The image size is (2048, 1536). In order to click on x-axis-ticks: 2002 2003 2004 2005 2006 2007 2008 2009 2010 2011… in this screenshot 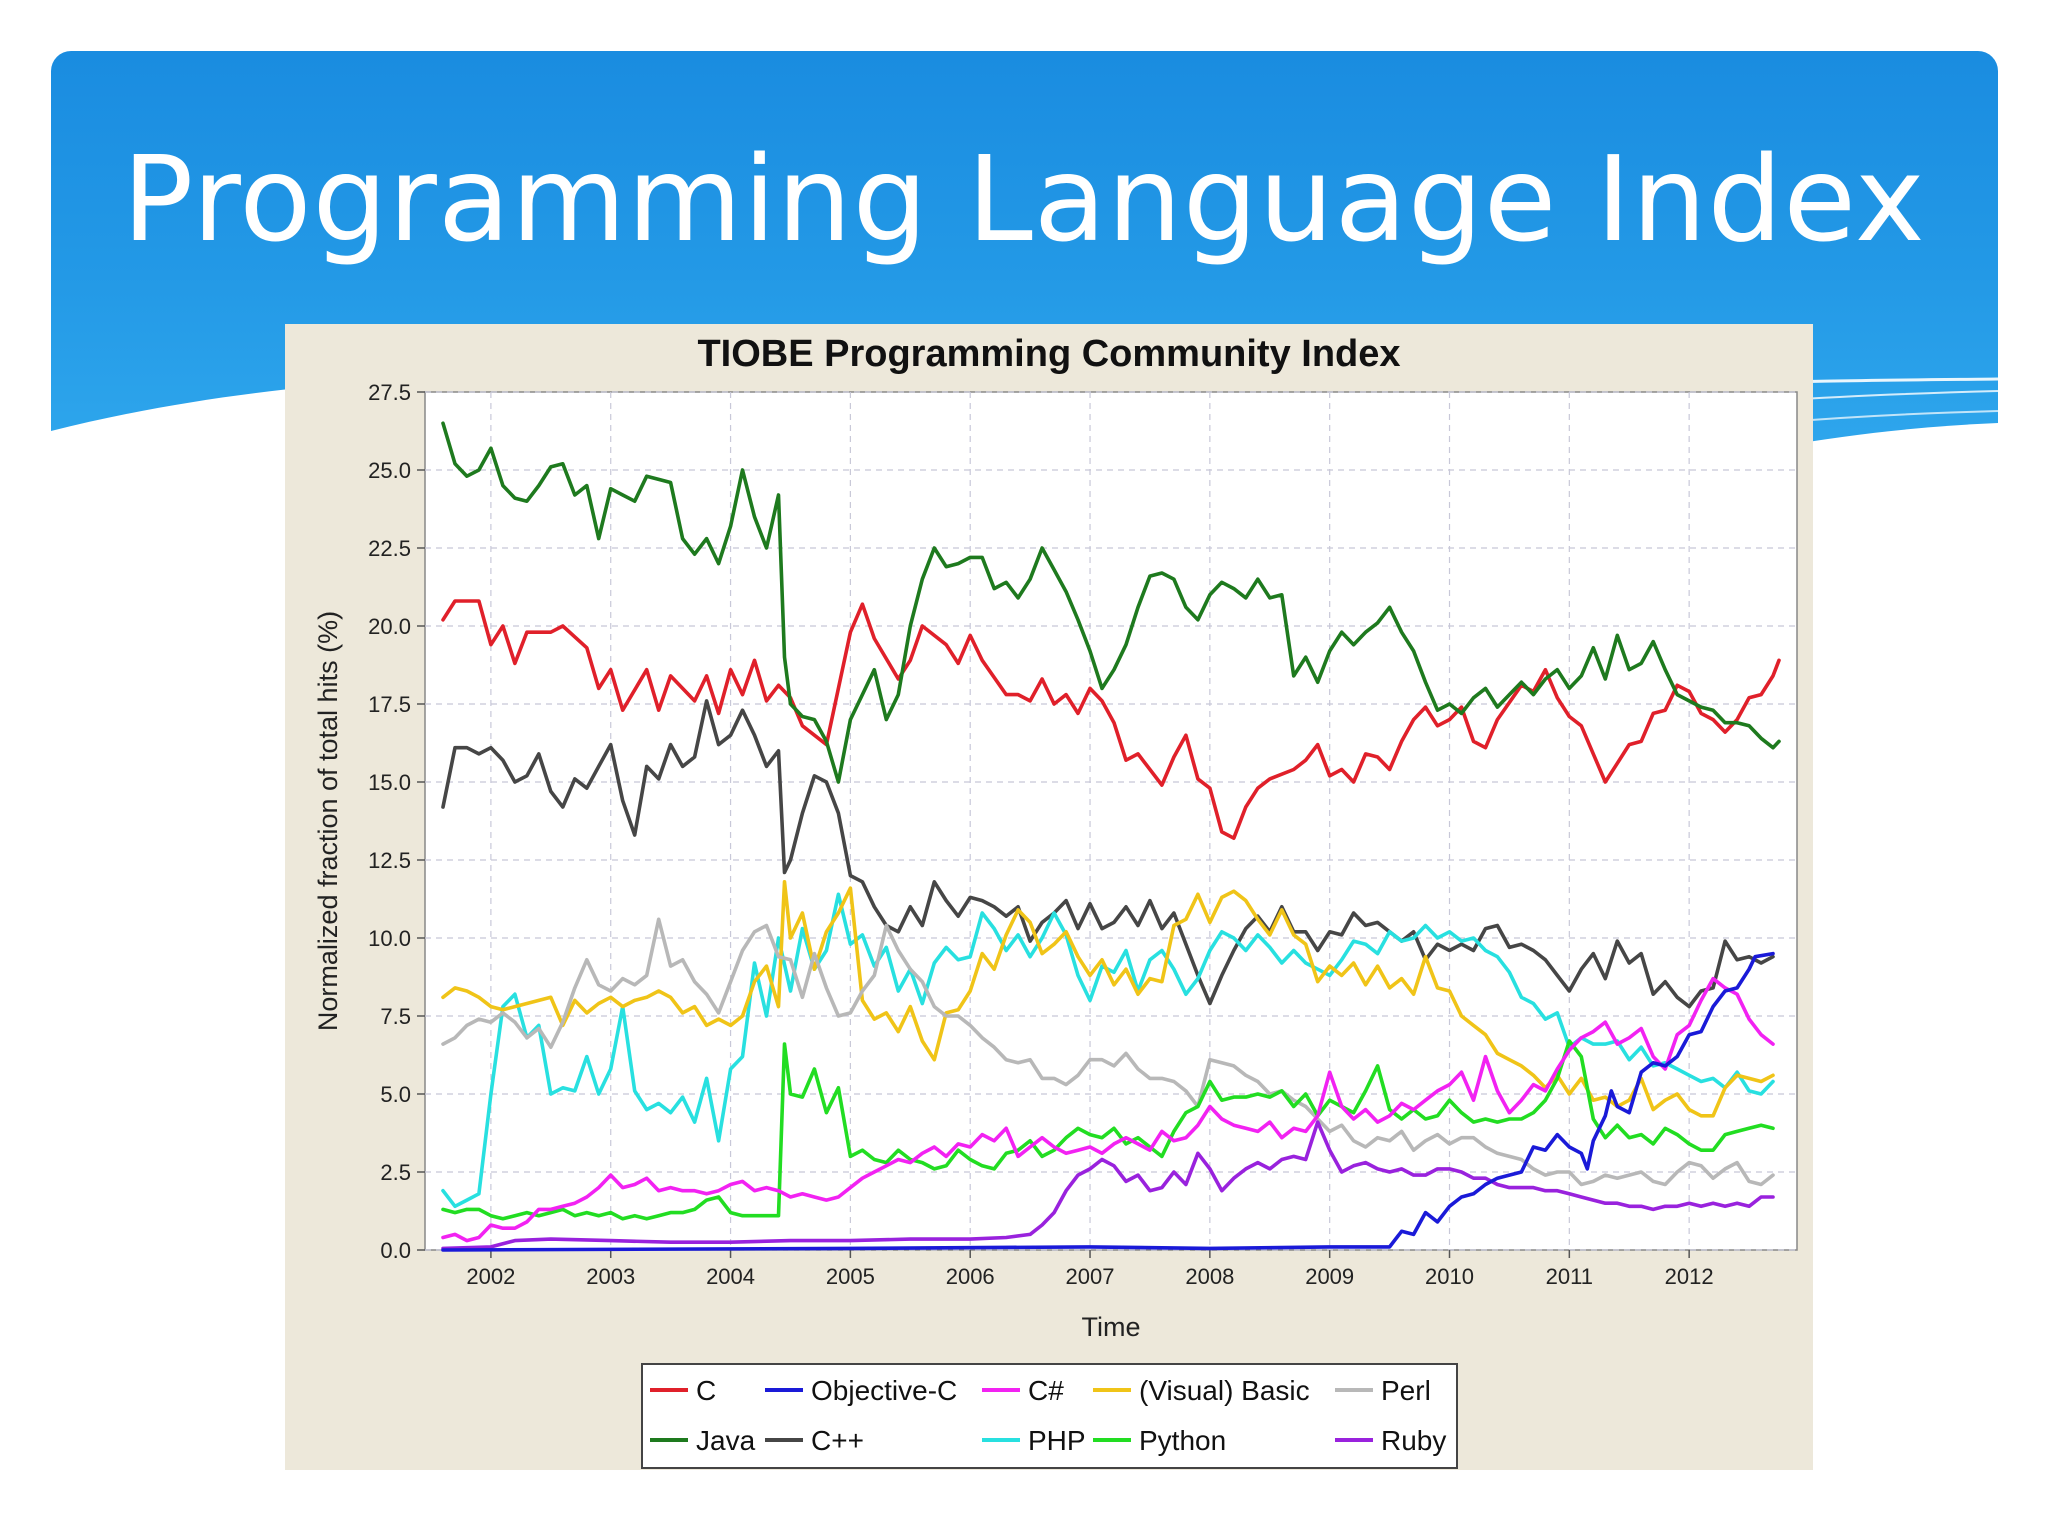, I will do `click(1090, 1269)`.